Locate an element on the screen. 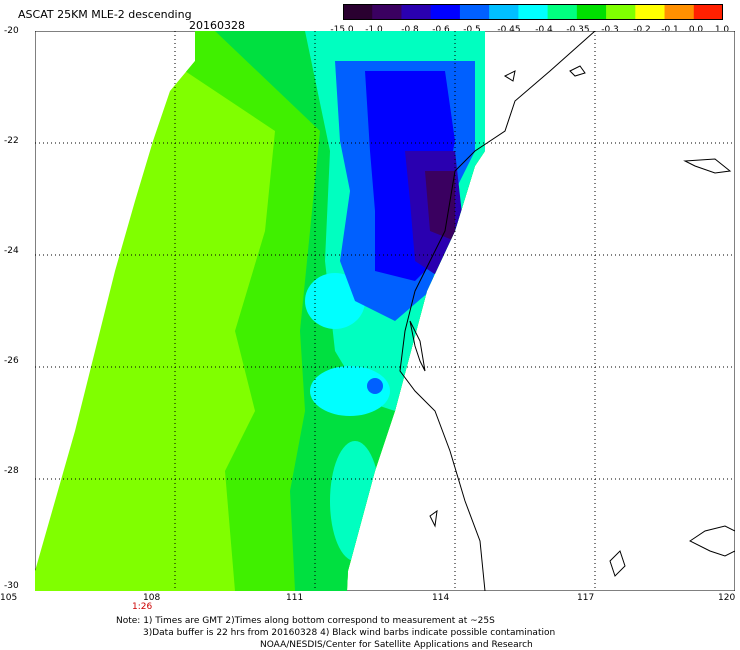 This screenshot has height=650, width=740. cbar-label: -0.1 is located at coordinates (670, 30).